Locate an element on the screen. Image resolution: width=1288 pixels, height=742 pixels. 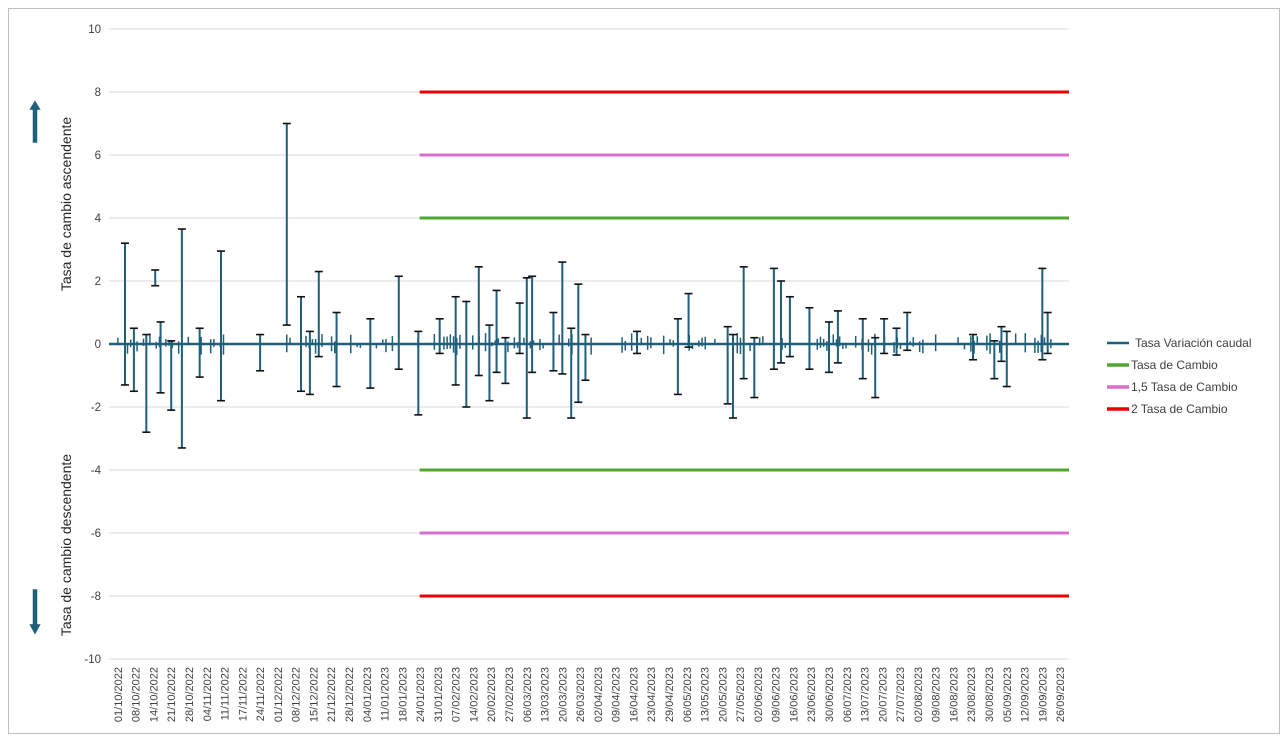
y-axis-label-top: Tasa de cambio ascendente is located at coordinates (66, 204).